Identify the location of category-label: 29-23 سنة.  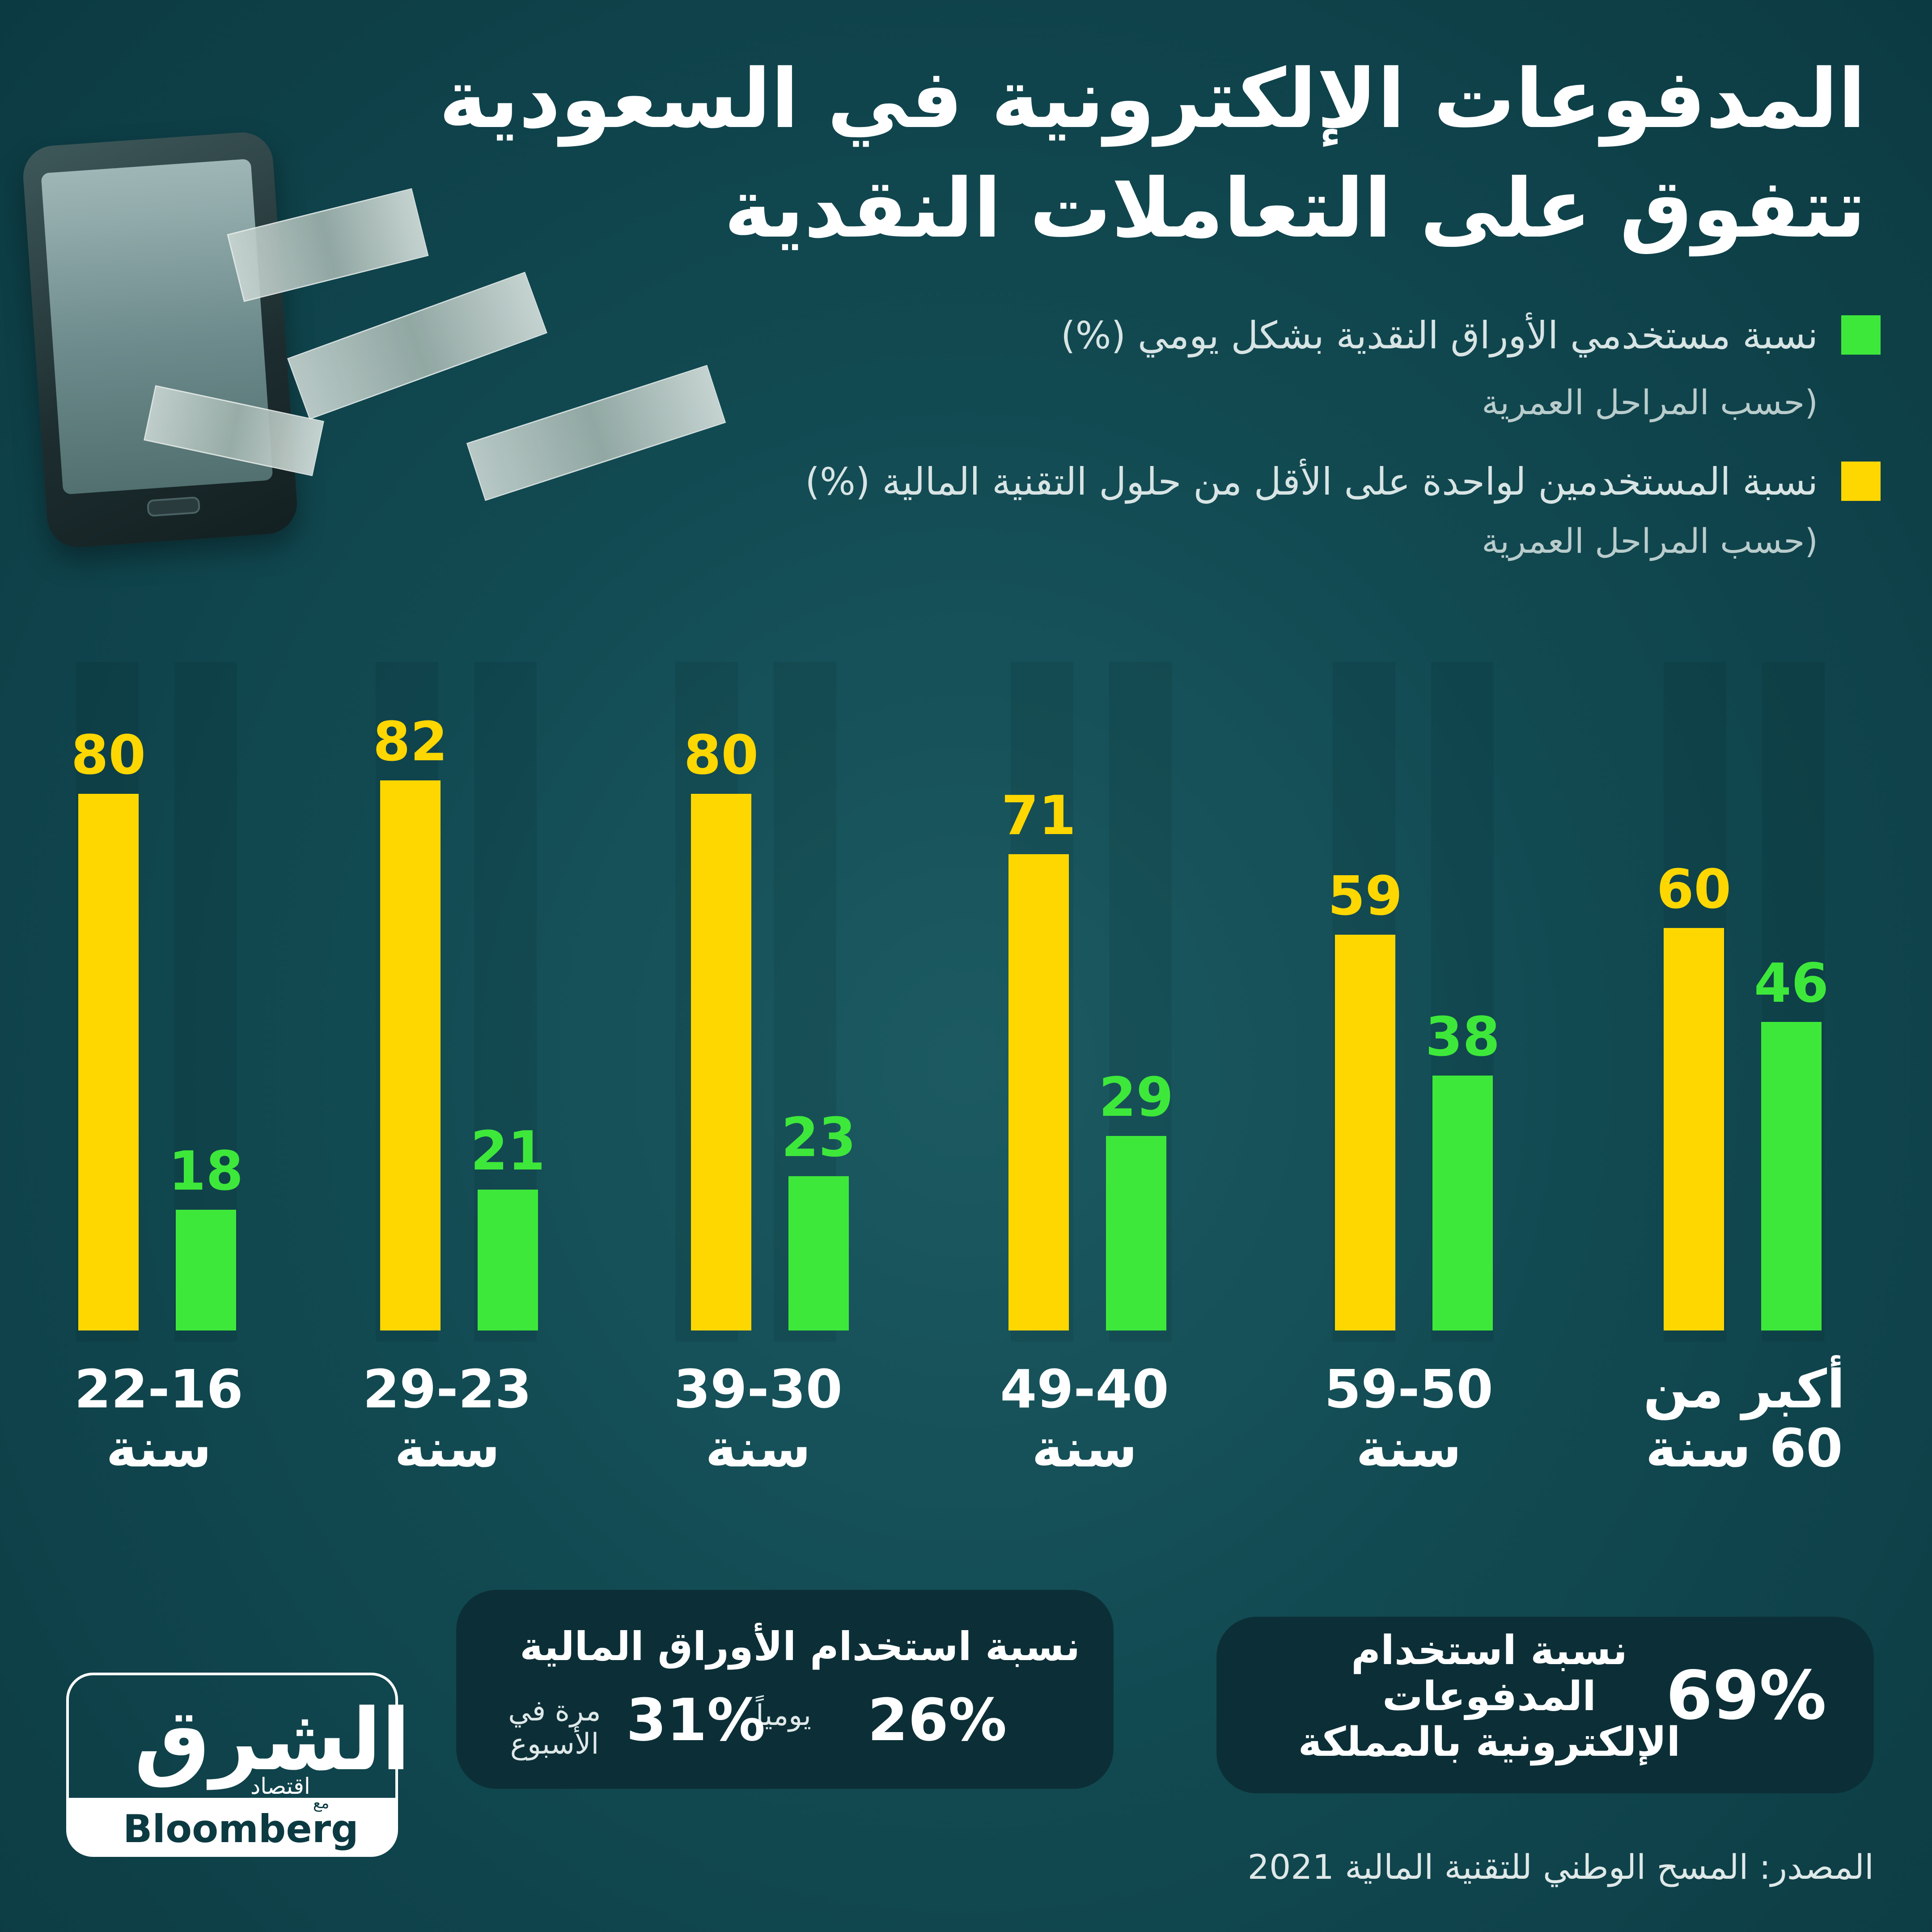
(447, 1418).